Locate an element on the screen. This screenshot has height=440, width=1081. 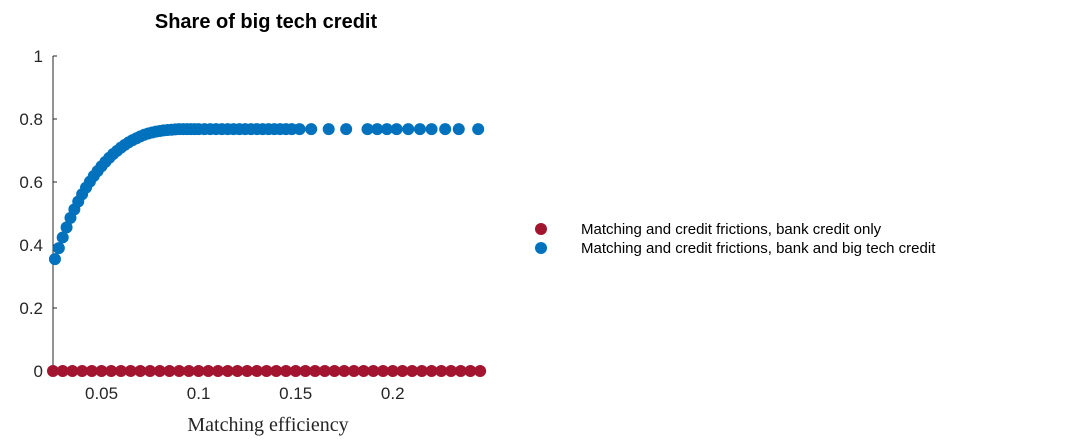
chart-title: Share of big tech credit is located at coordinates (266, 22).